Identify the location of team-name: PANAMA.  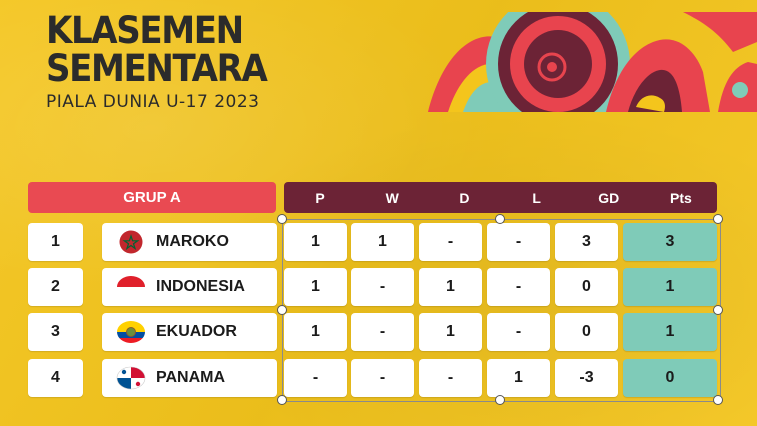
(191, 377).